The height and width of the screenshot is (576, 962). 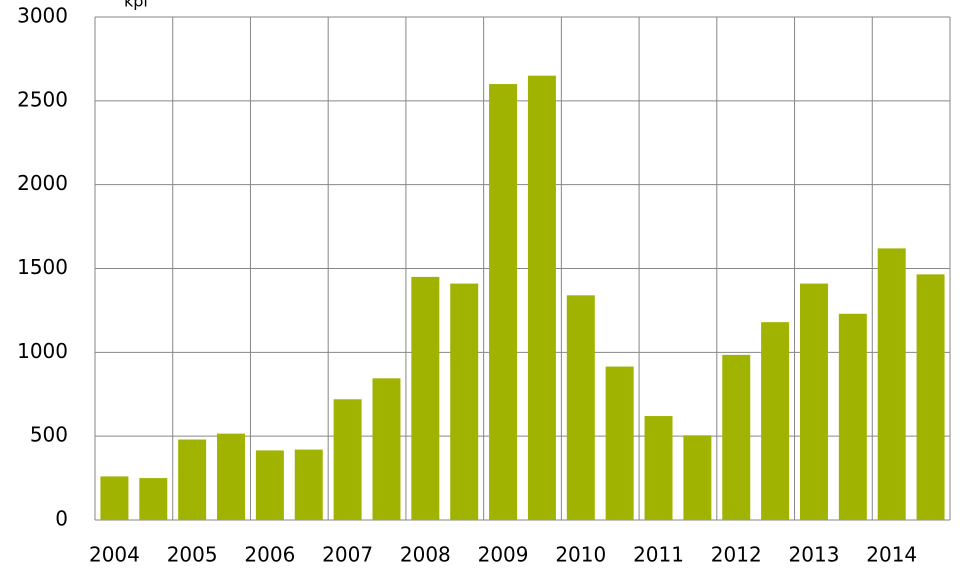 I want to click on y-tick-label: 1000, so click(x=42, y=351).